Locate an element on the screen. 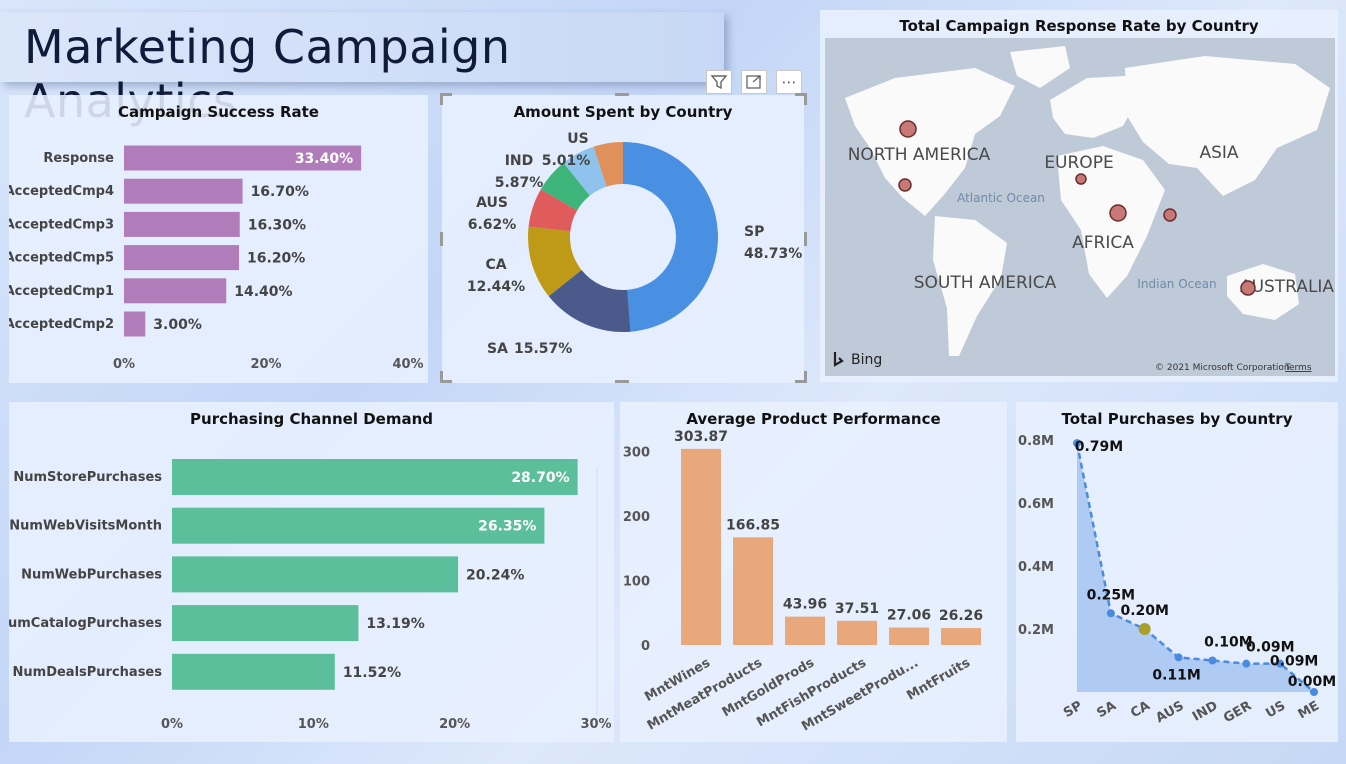 This screenshot has height=764, width=1346. data-label: 20.24% is located at coordinates (495, 575).